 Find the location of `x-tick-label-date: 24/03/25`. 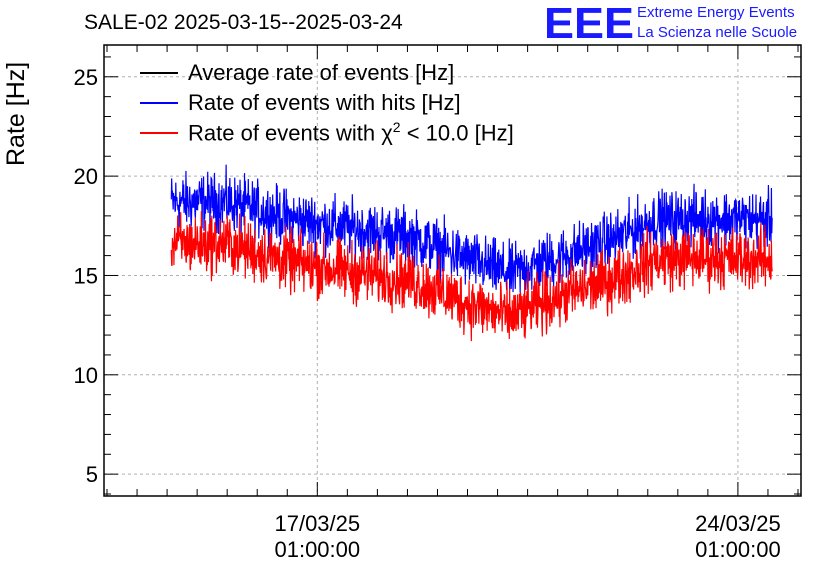

x-tick-label-date: 24/03/25 is located at coordinates (738, 523).